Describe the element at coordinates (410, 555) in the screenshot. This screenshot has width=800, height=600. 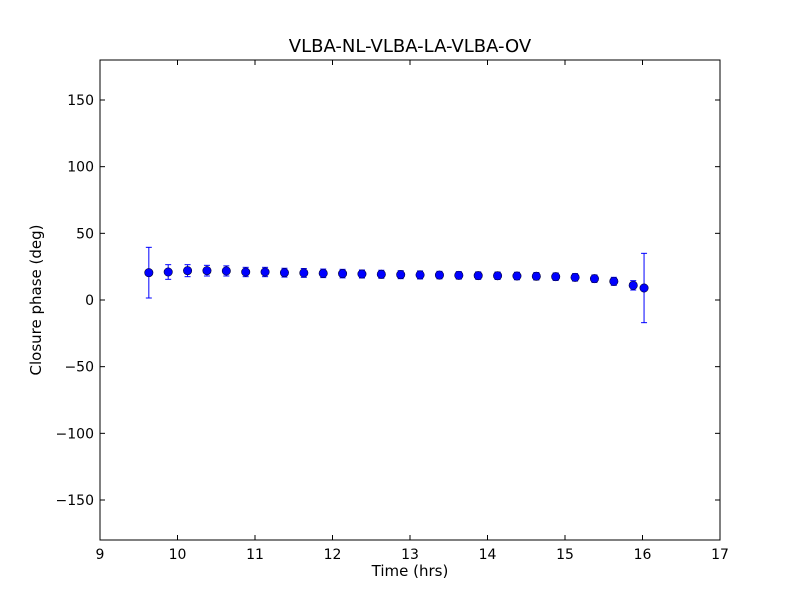
I see `x-tick-label: 13` at that location.